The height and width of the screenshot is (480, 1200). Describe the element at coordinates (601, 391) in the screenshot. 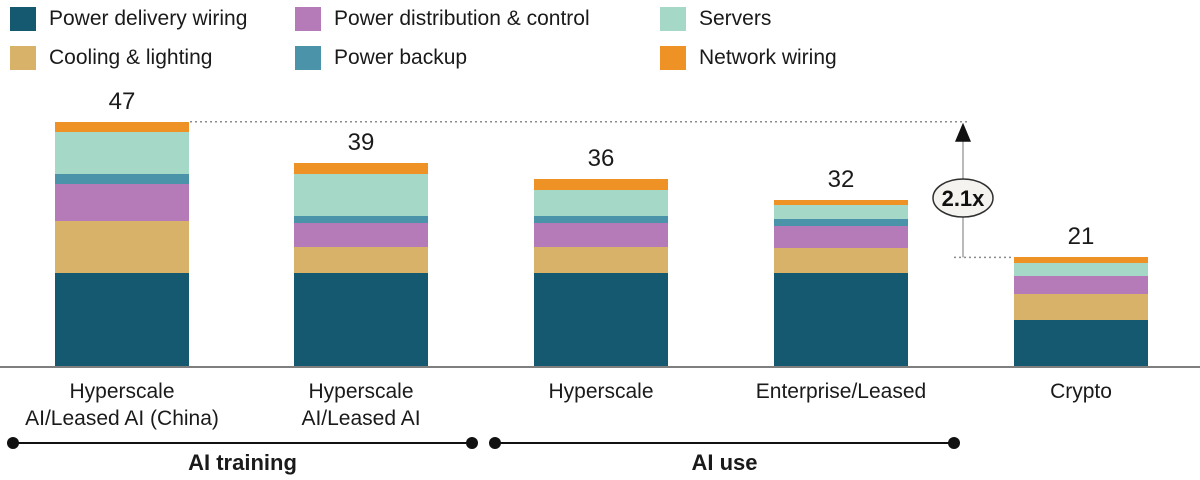

I see `category-label-hyperscale: Hyperscale` at that location.